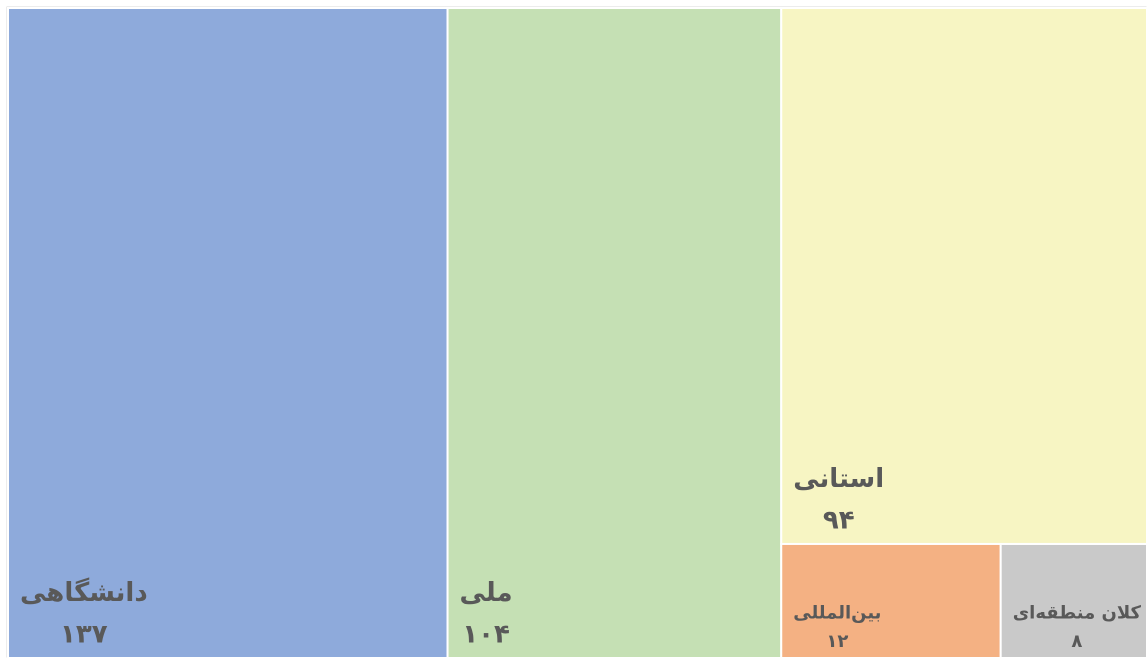  I want to click on cell-label: کلان منطقه‌ای, so click(1077, 612).